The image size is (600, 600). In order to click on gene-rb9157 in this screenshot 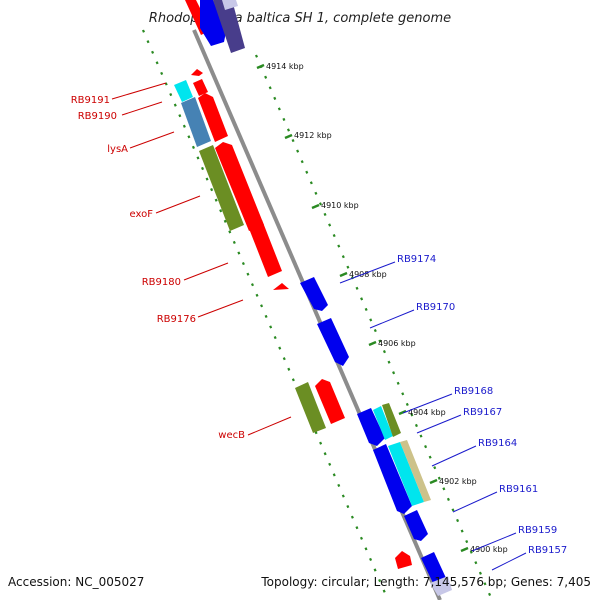, I will do `click(433, 568)`.